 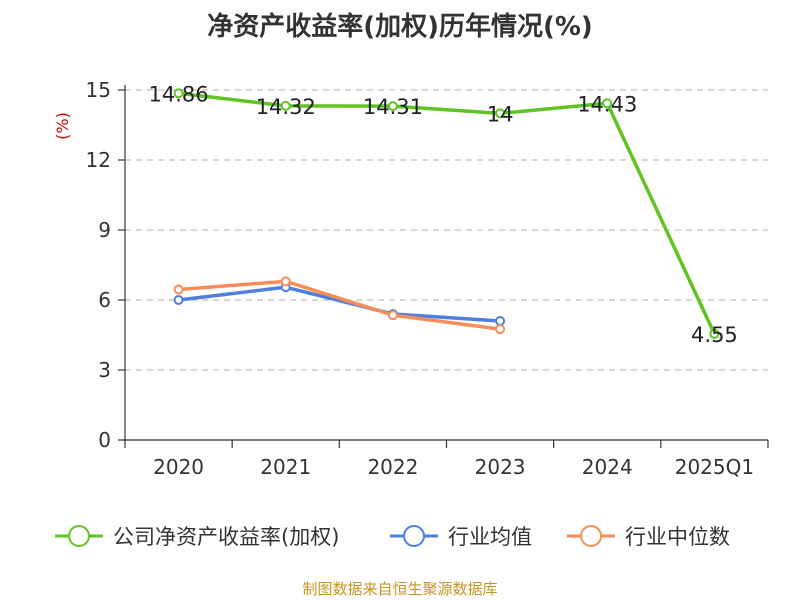 What do you see at coordinates (104, 230) in the screenshot?
I see `y-tick-label: 9` at bounding box center [104, 230].